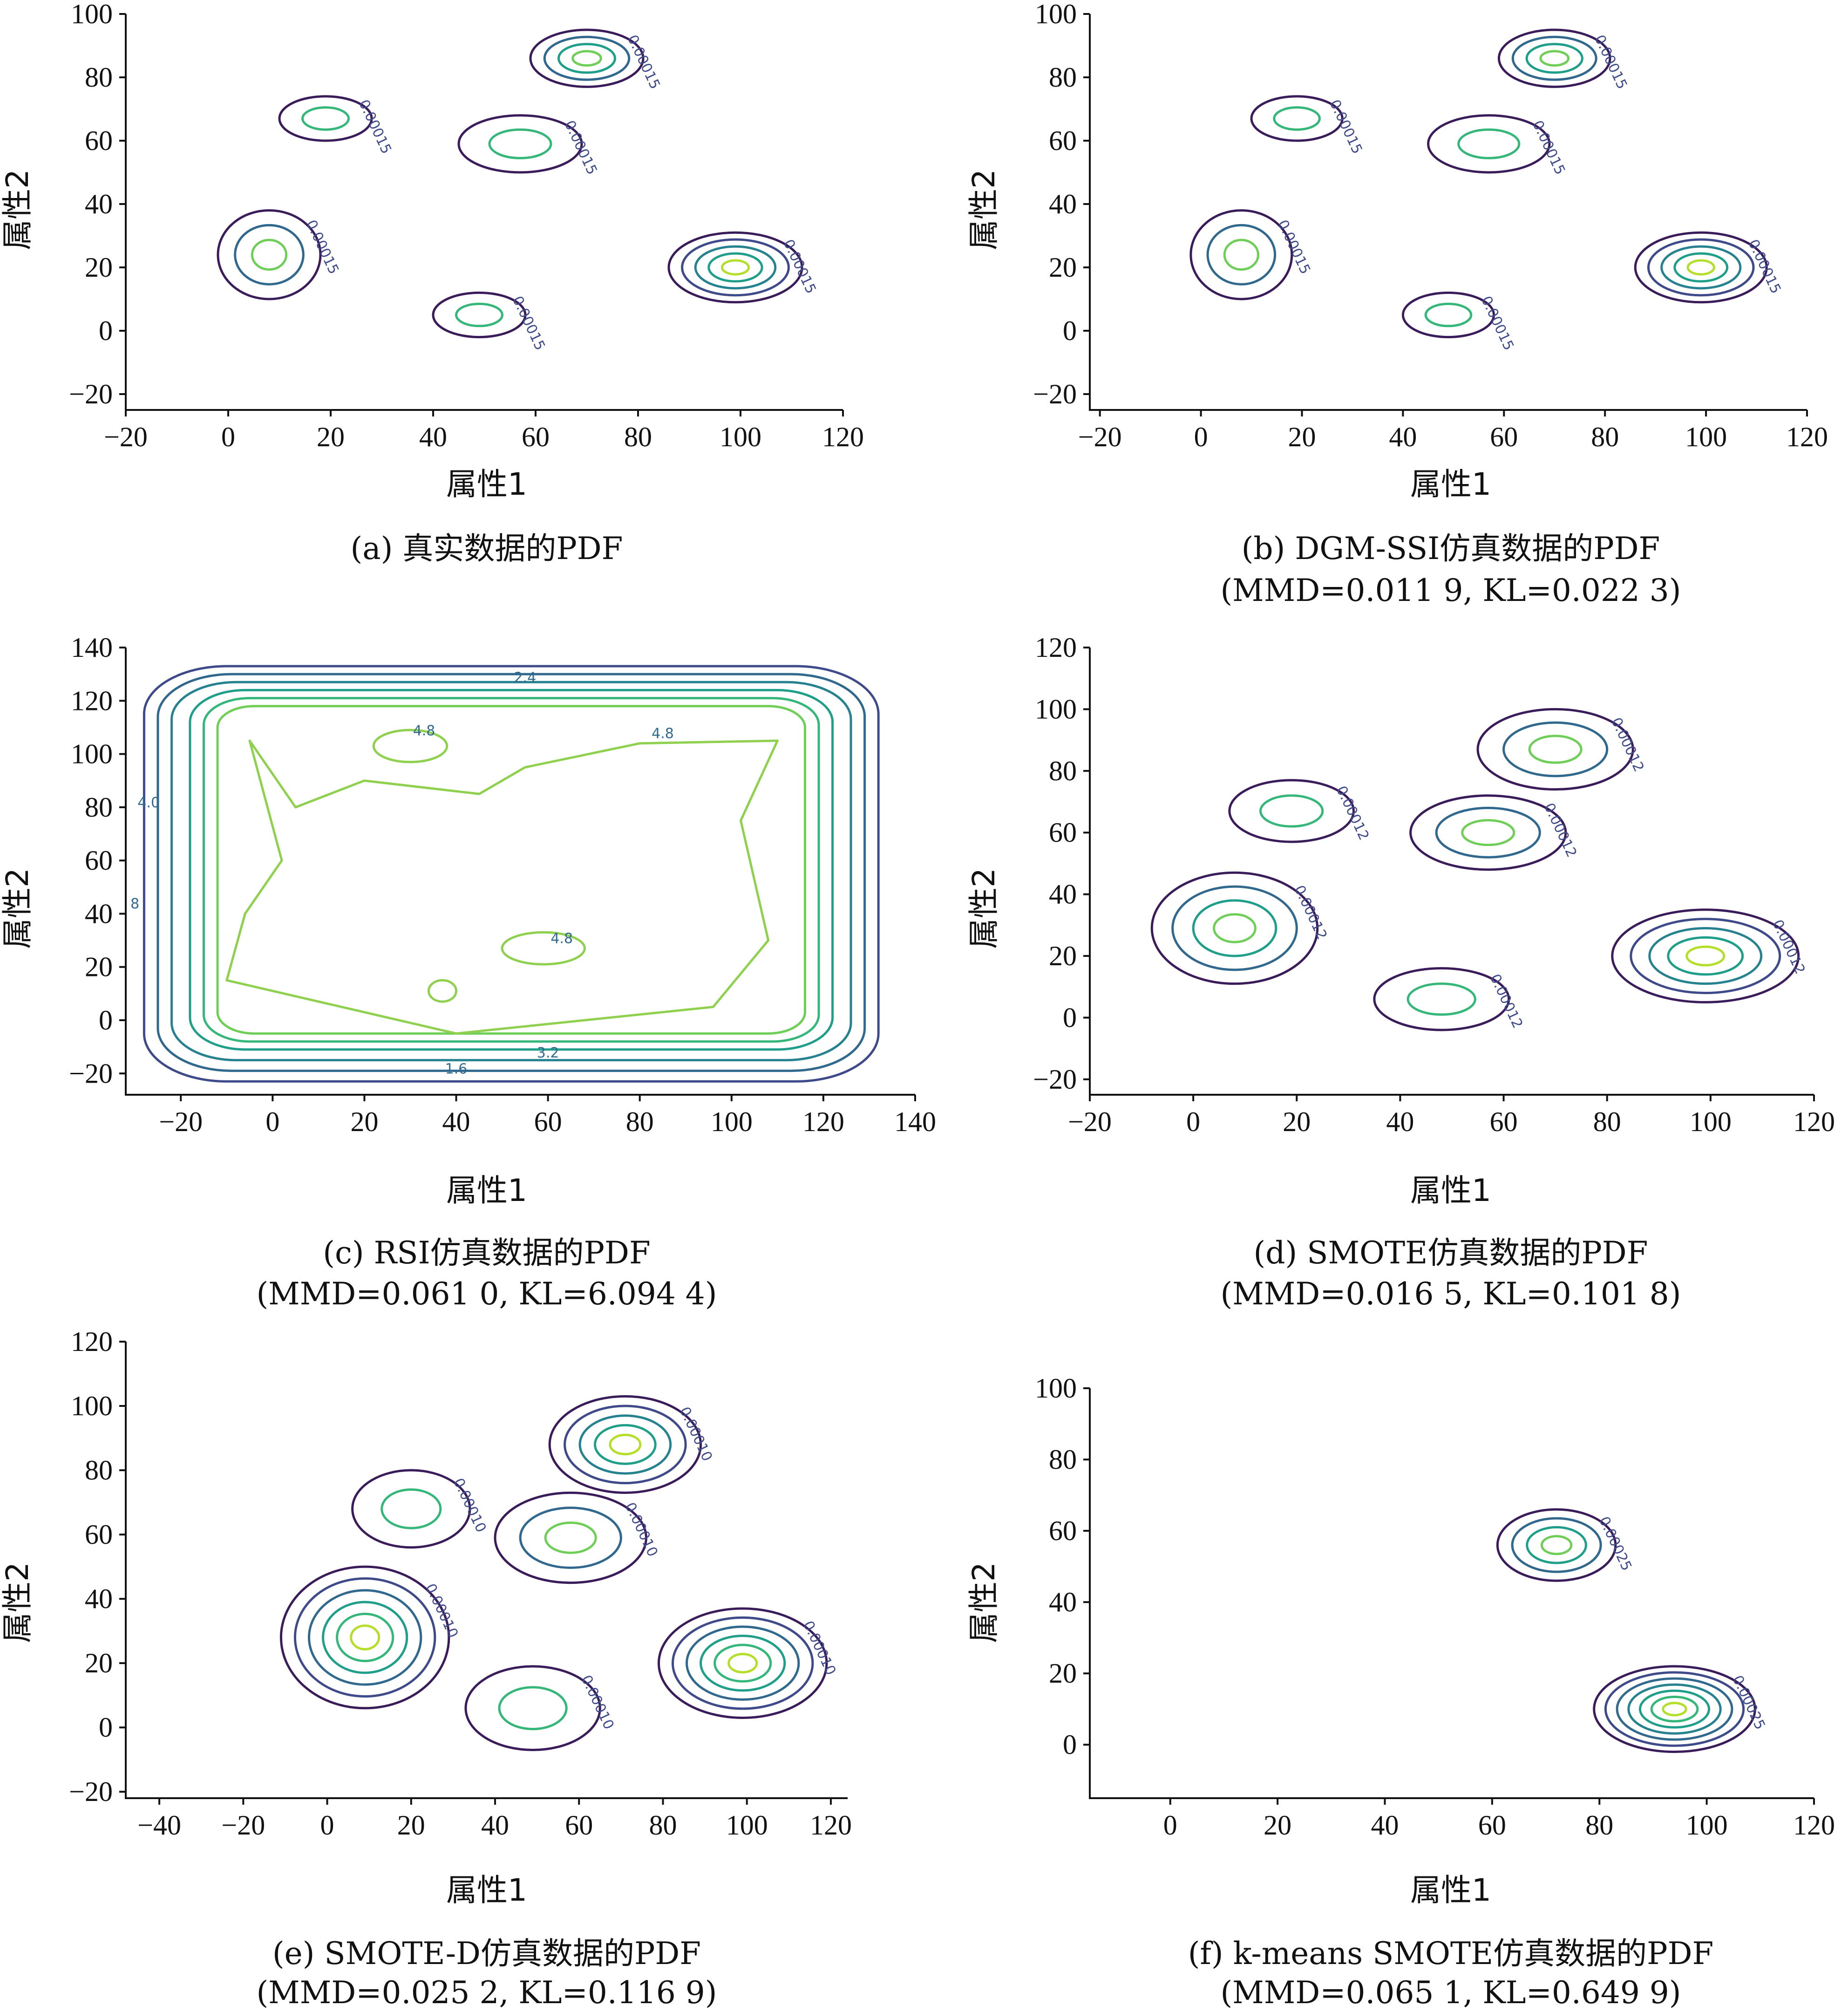 The image size is (1848, 2012). I want to click on caption-b: (b) DGM-SSI仿真数据的PDF, so click(1451, 548).